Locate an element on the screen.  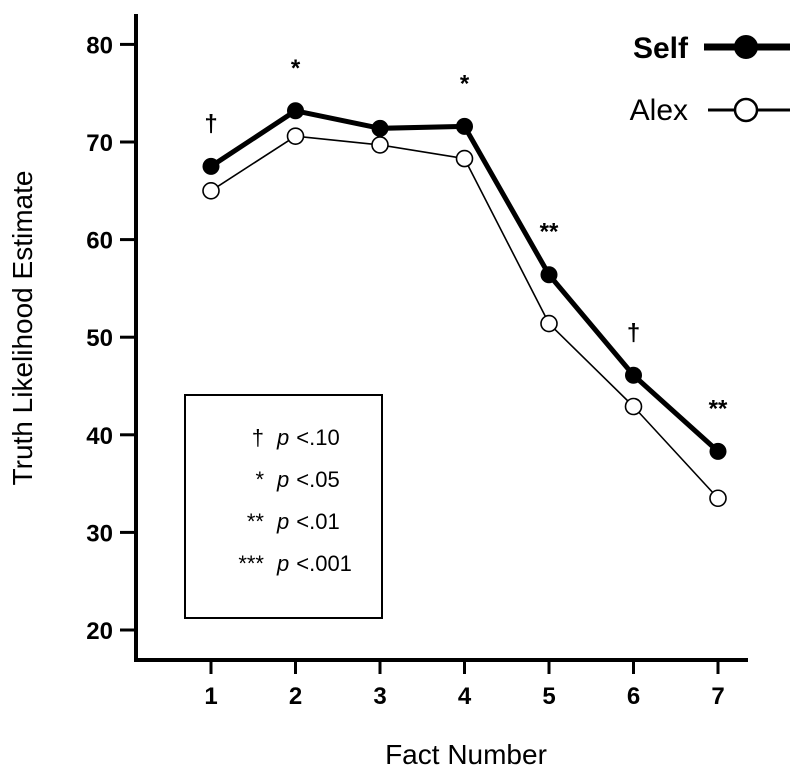
key-symbol: ** is located at coordinates (256, 521).